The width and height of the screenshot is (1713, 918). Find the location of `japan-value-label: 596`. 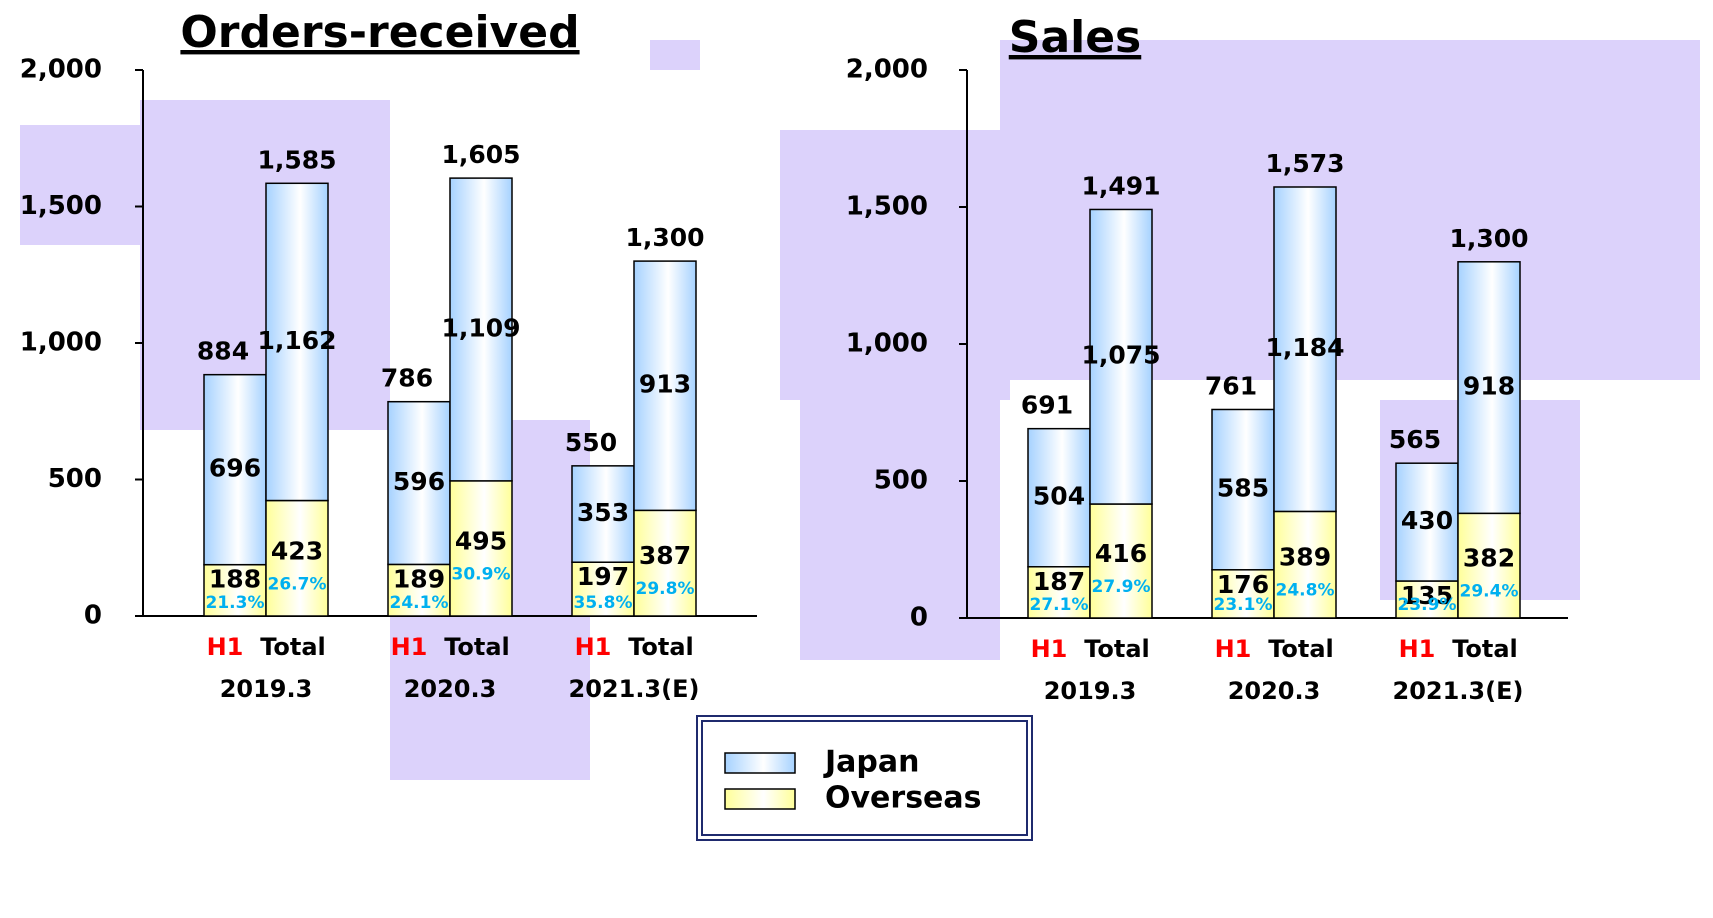

japan-value-label: 596 is located at coordinates (419, 481).